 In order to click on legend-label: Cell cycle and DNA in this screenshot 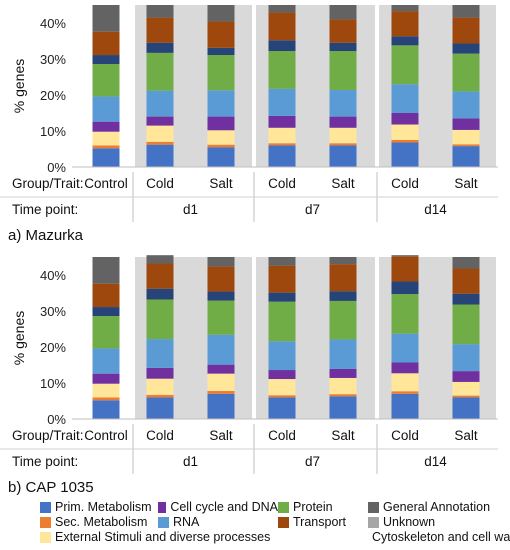, I will do `click(224, 507)`.